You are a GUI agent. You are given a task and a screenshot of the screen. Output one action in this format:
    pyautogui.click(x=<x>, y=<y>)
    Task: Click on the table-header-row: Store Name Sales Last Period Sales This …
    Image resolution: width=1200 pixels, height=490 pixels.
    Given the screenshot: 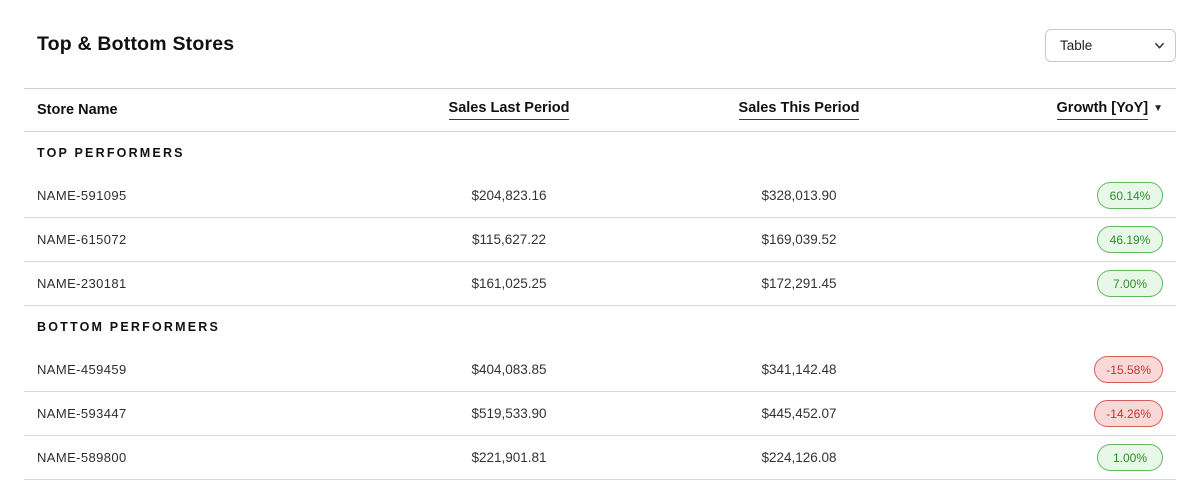 What is the action you would take?
    pyautogui.click(x=600, y=110)
    